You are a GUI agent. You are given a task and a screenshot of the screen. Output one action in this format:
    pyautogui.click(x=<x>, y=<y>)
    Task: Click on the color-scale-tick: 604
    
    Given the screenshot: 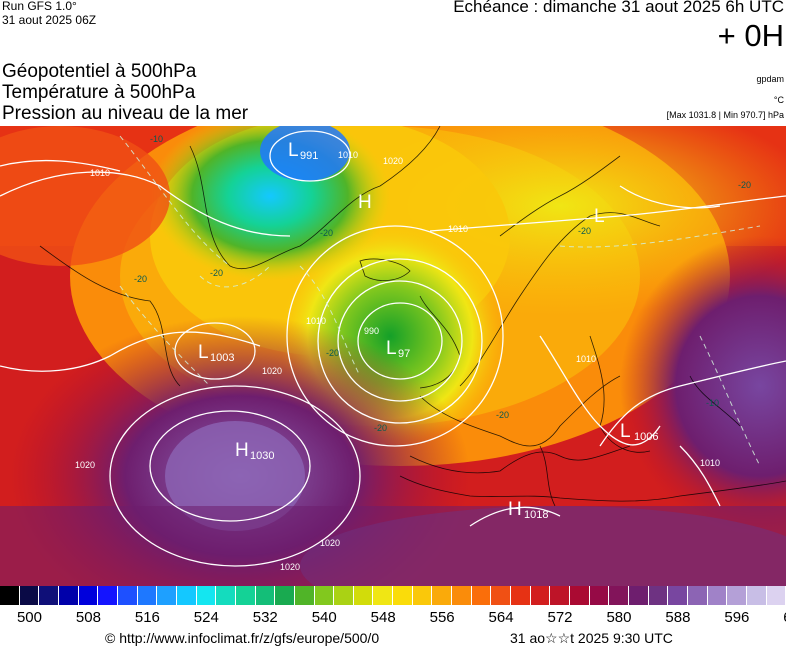 What is the action you would take?
    pyautogui.click(x=784, y=617)
    